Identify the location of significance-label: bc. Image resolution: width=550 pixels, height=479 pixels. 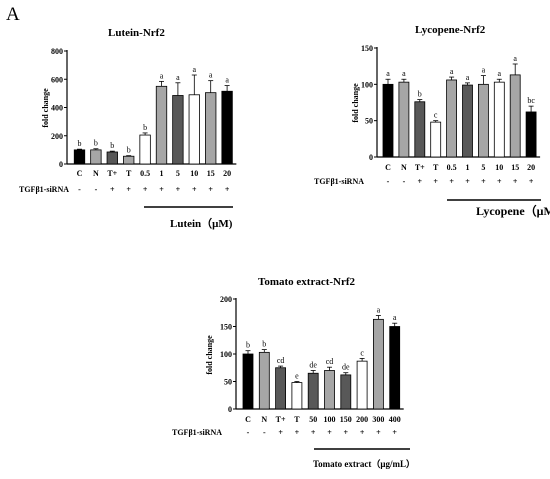
(531, 100).